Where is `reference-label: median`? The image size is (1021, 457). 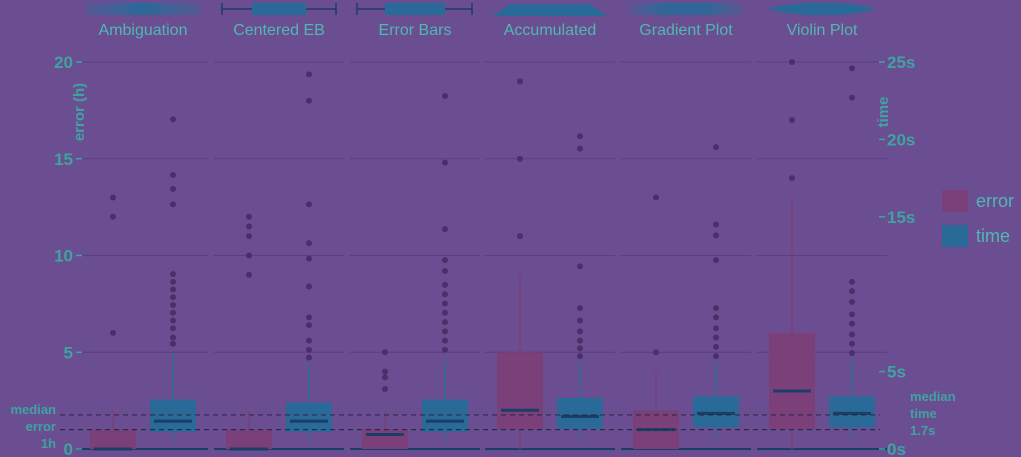 reference-label: median is located at coordinates (33, 409).